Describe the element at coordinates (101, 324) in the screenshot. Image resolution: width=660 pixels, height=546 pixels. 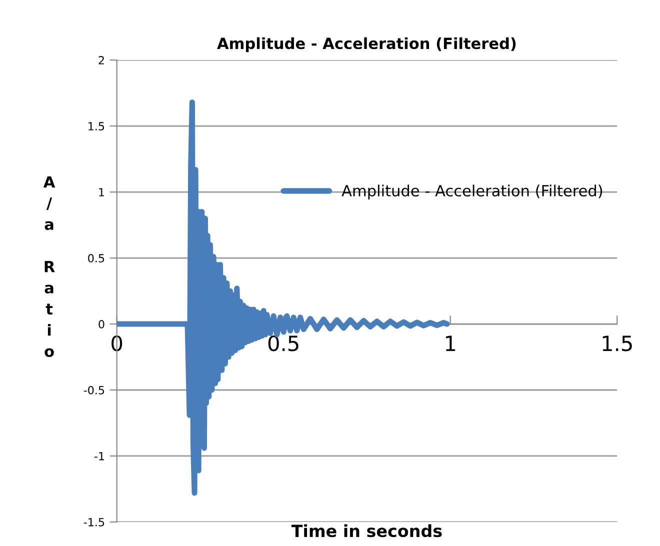
I see `y-tick-label: 0` at that location.